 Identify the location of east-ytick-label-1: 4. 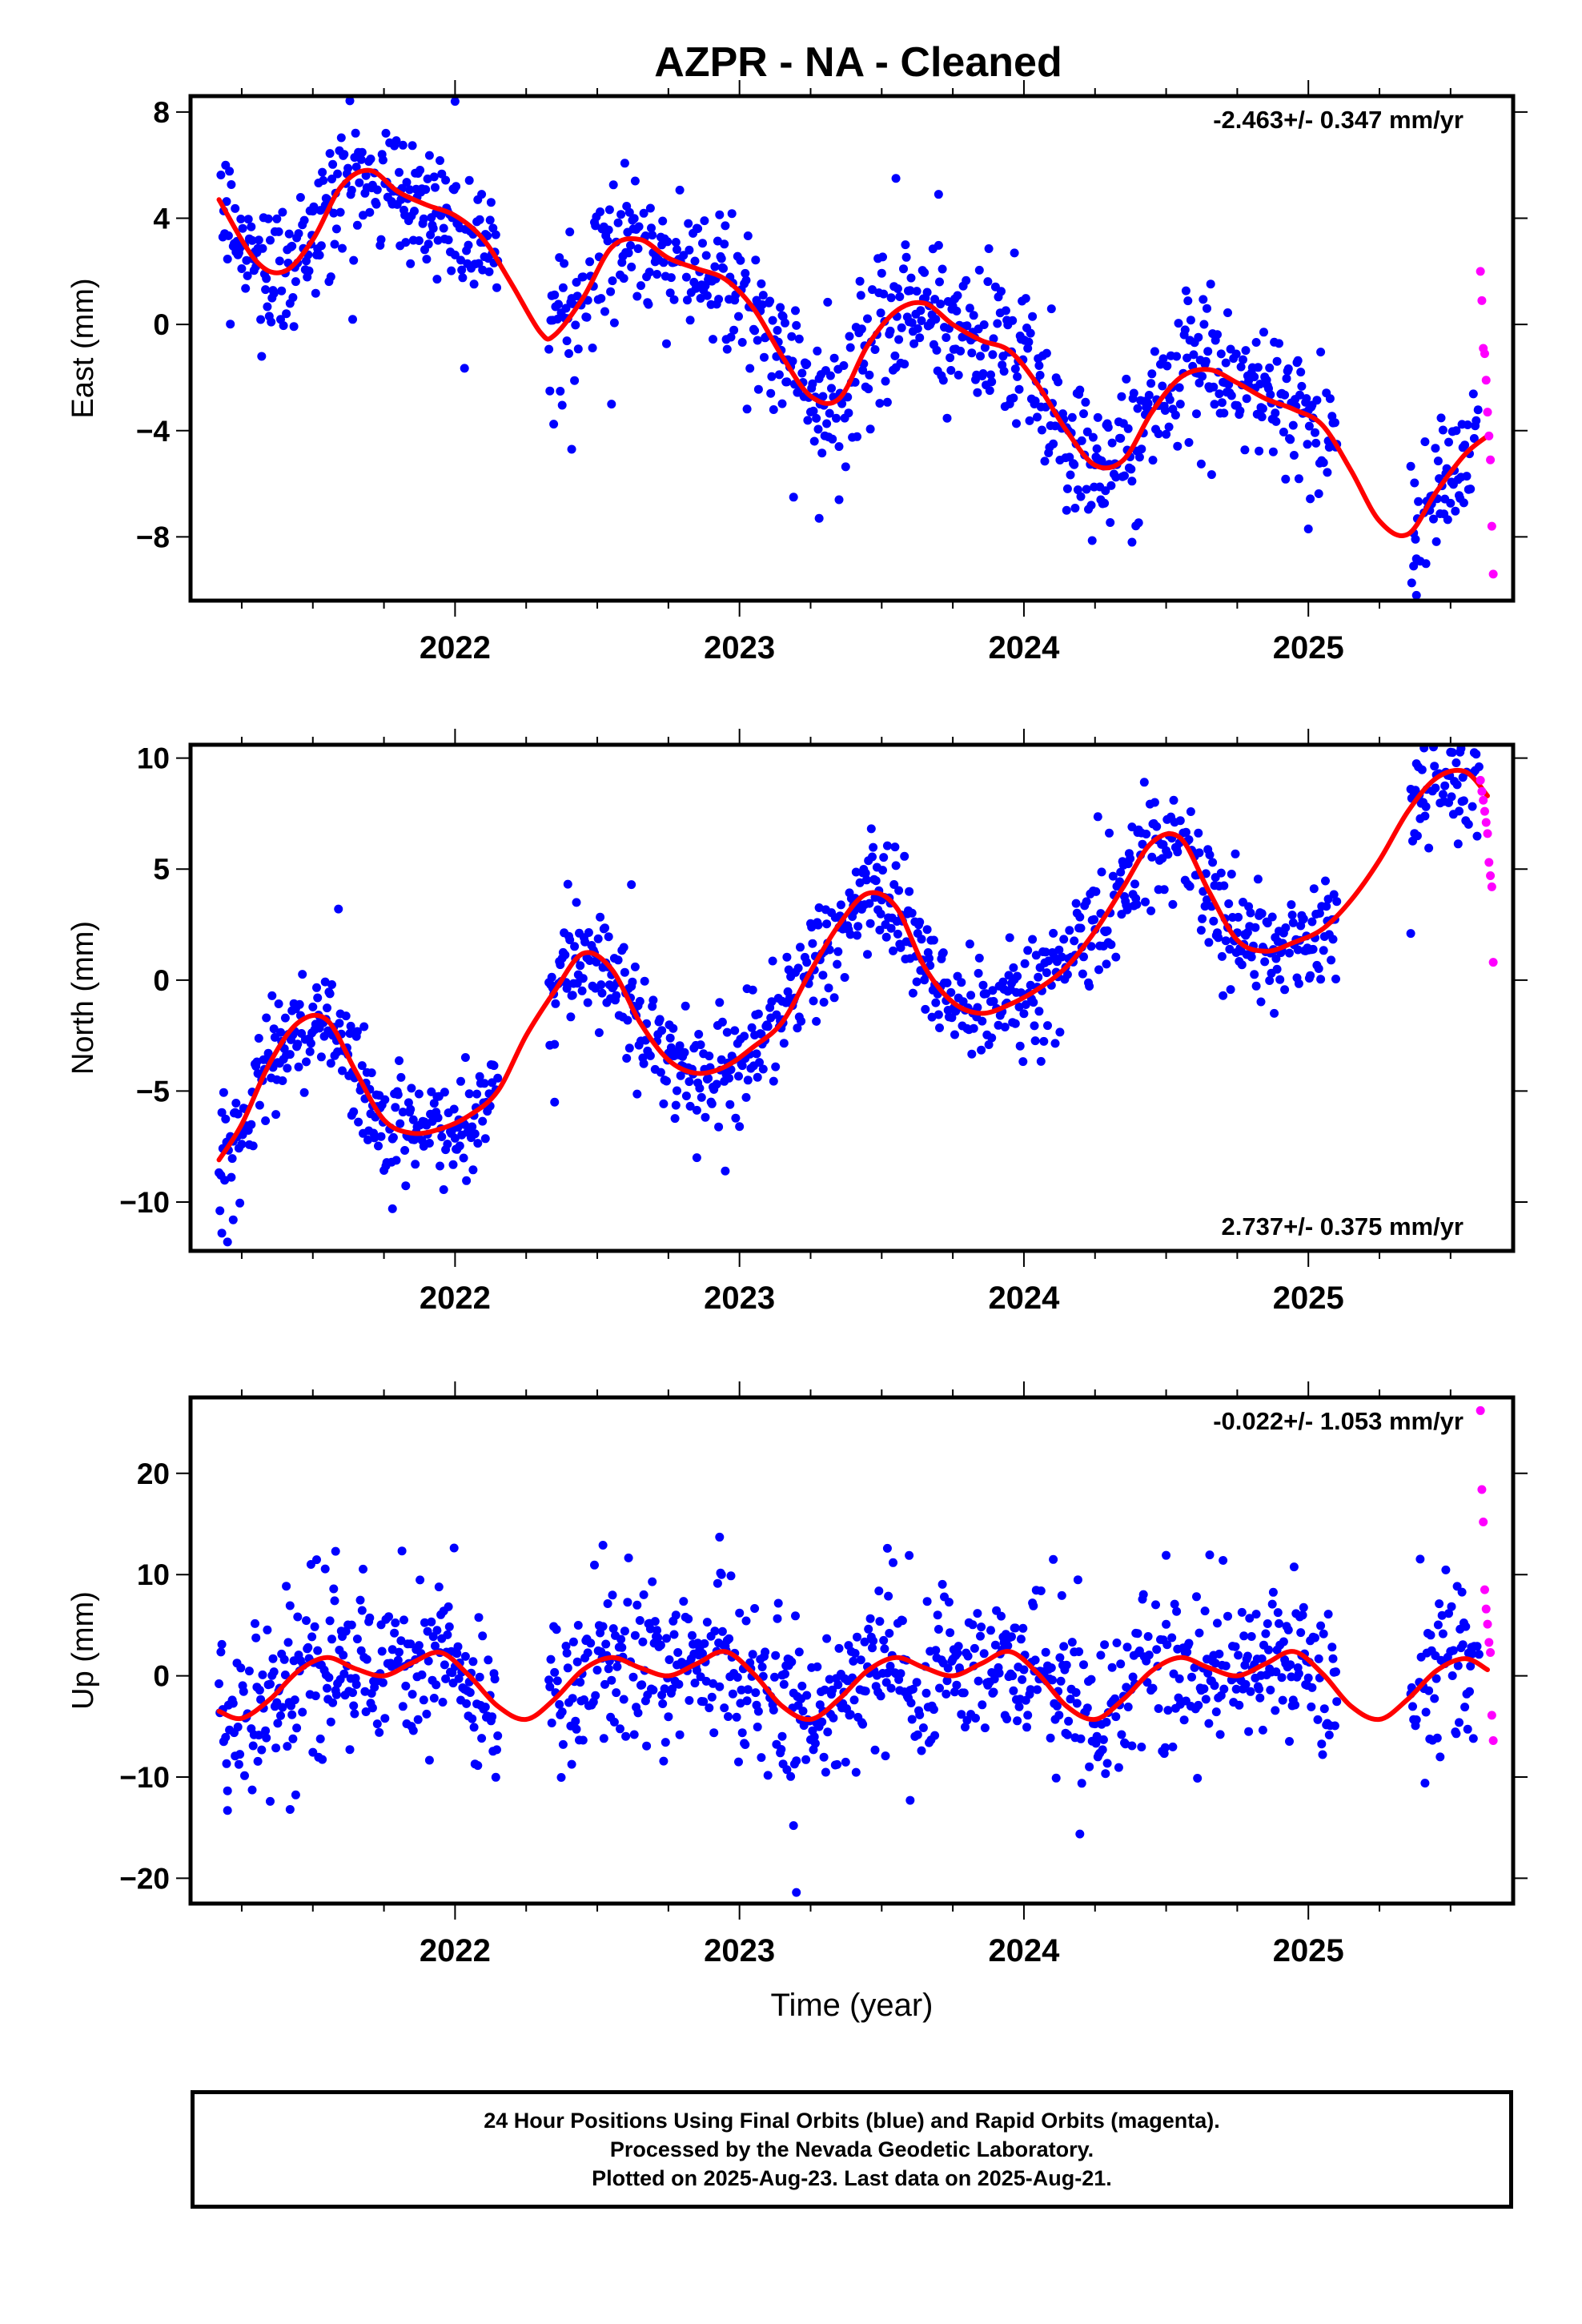
(161, 219).